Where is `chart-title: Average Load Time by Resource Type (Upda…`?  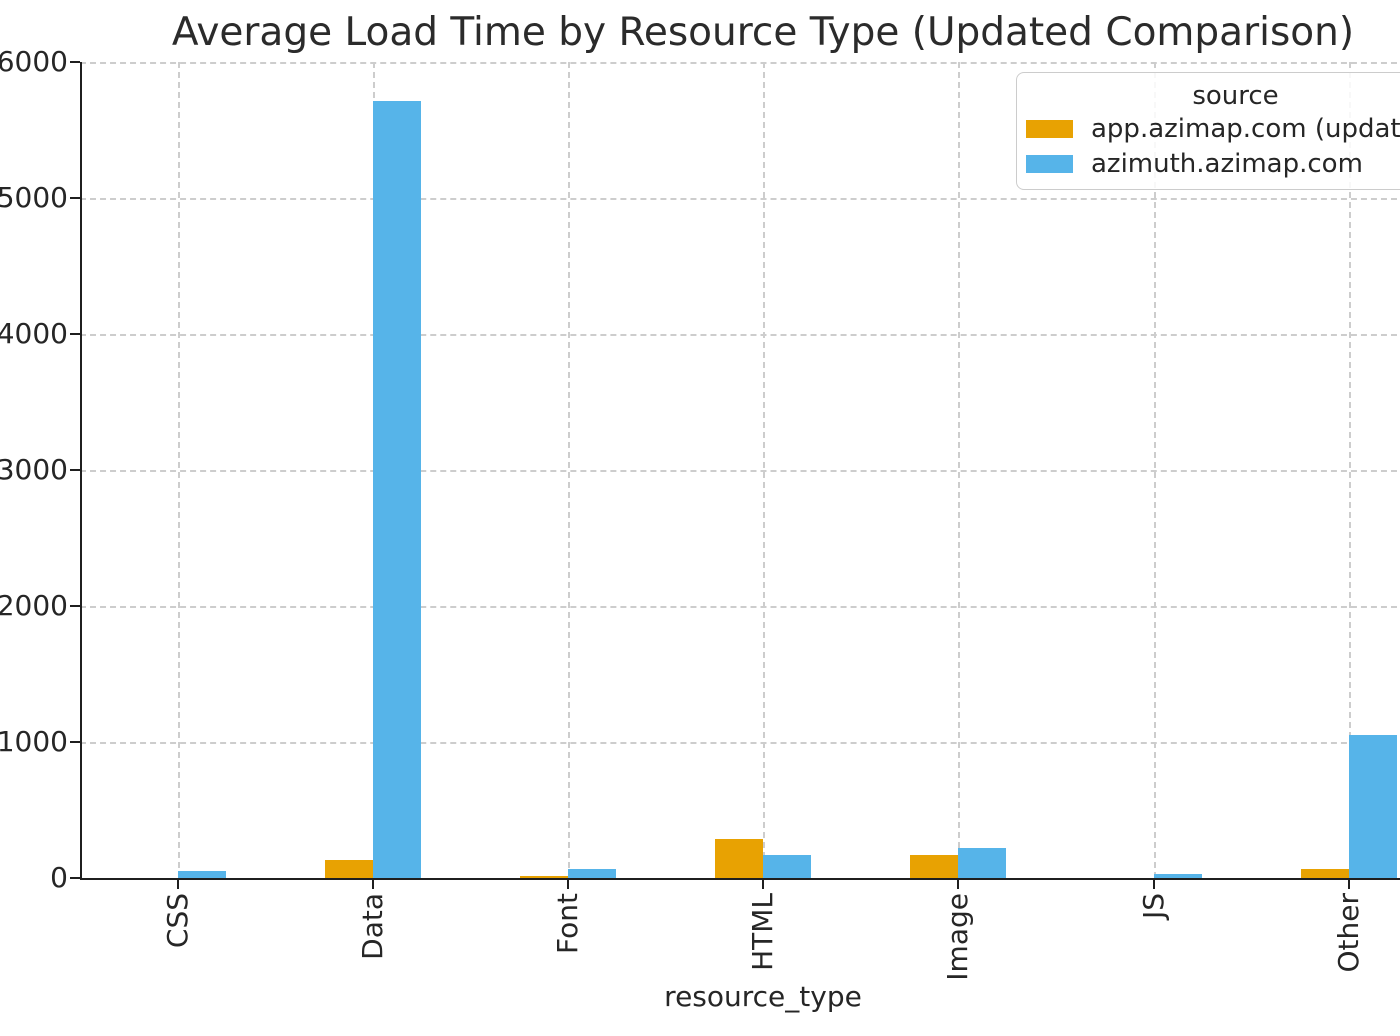 chart-title: Average Load Time by Resource Type (Upda… is located at coordinates (763, 32).